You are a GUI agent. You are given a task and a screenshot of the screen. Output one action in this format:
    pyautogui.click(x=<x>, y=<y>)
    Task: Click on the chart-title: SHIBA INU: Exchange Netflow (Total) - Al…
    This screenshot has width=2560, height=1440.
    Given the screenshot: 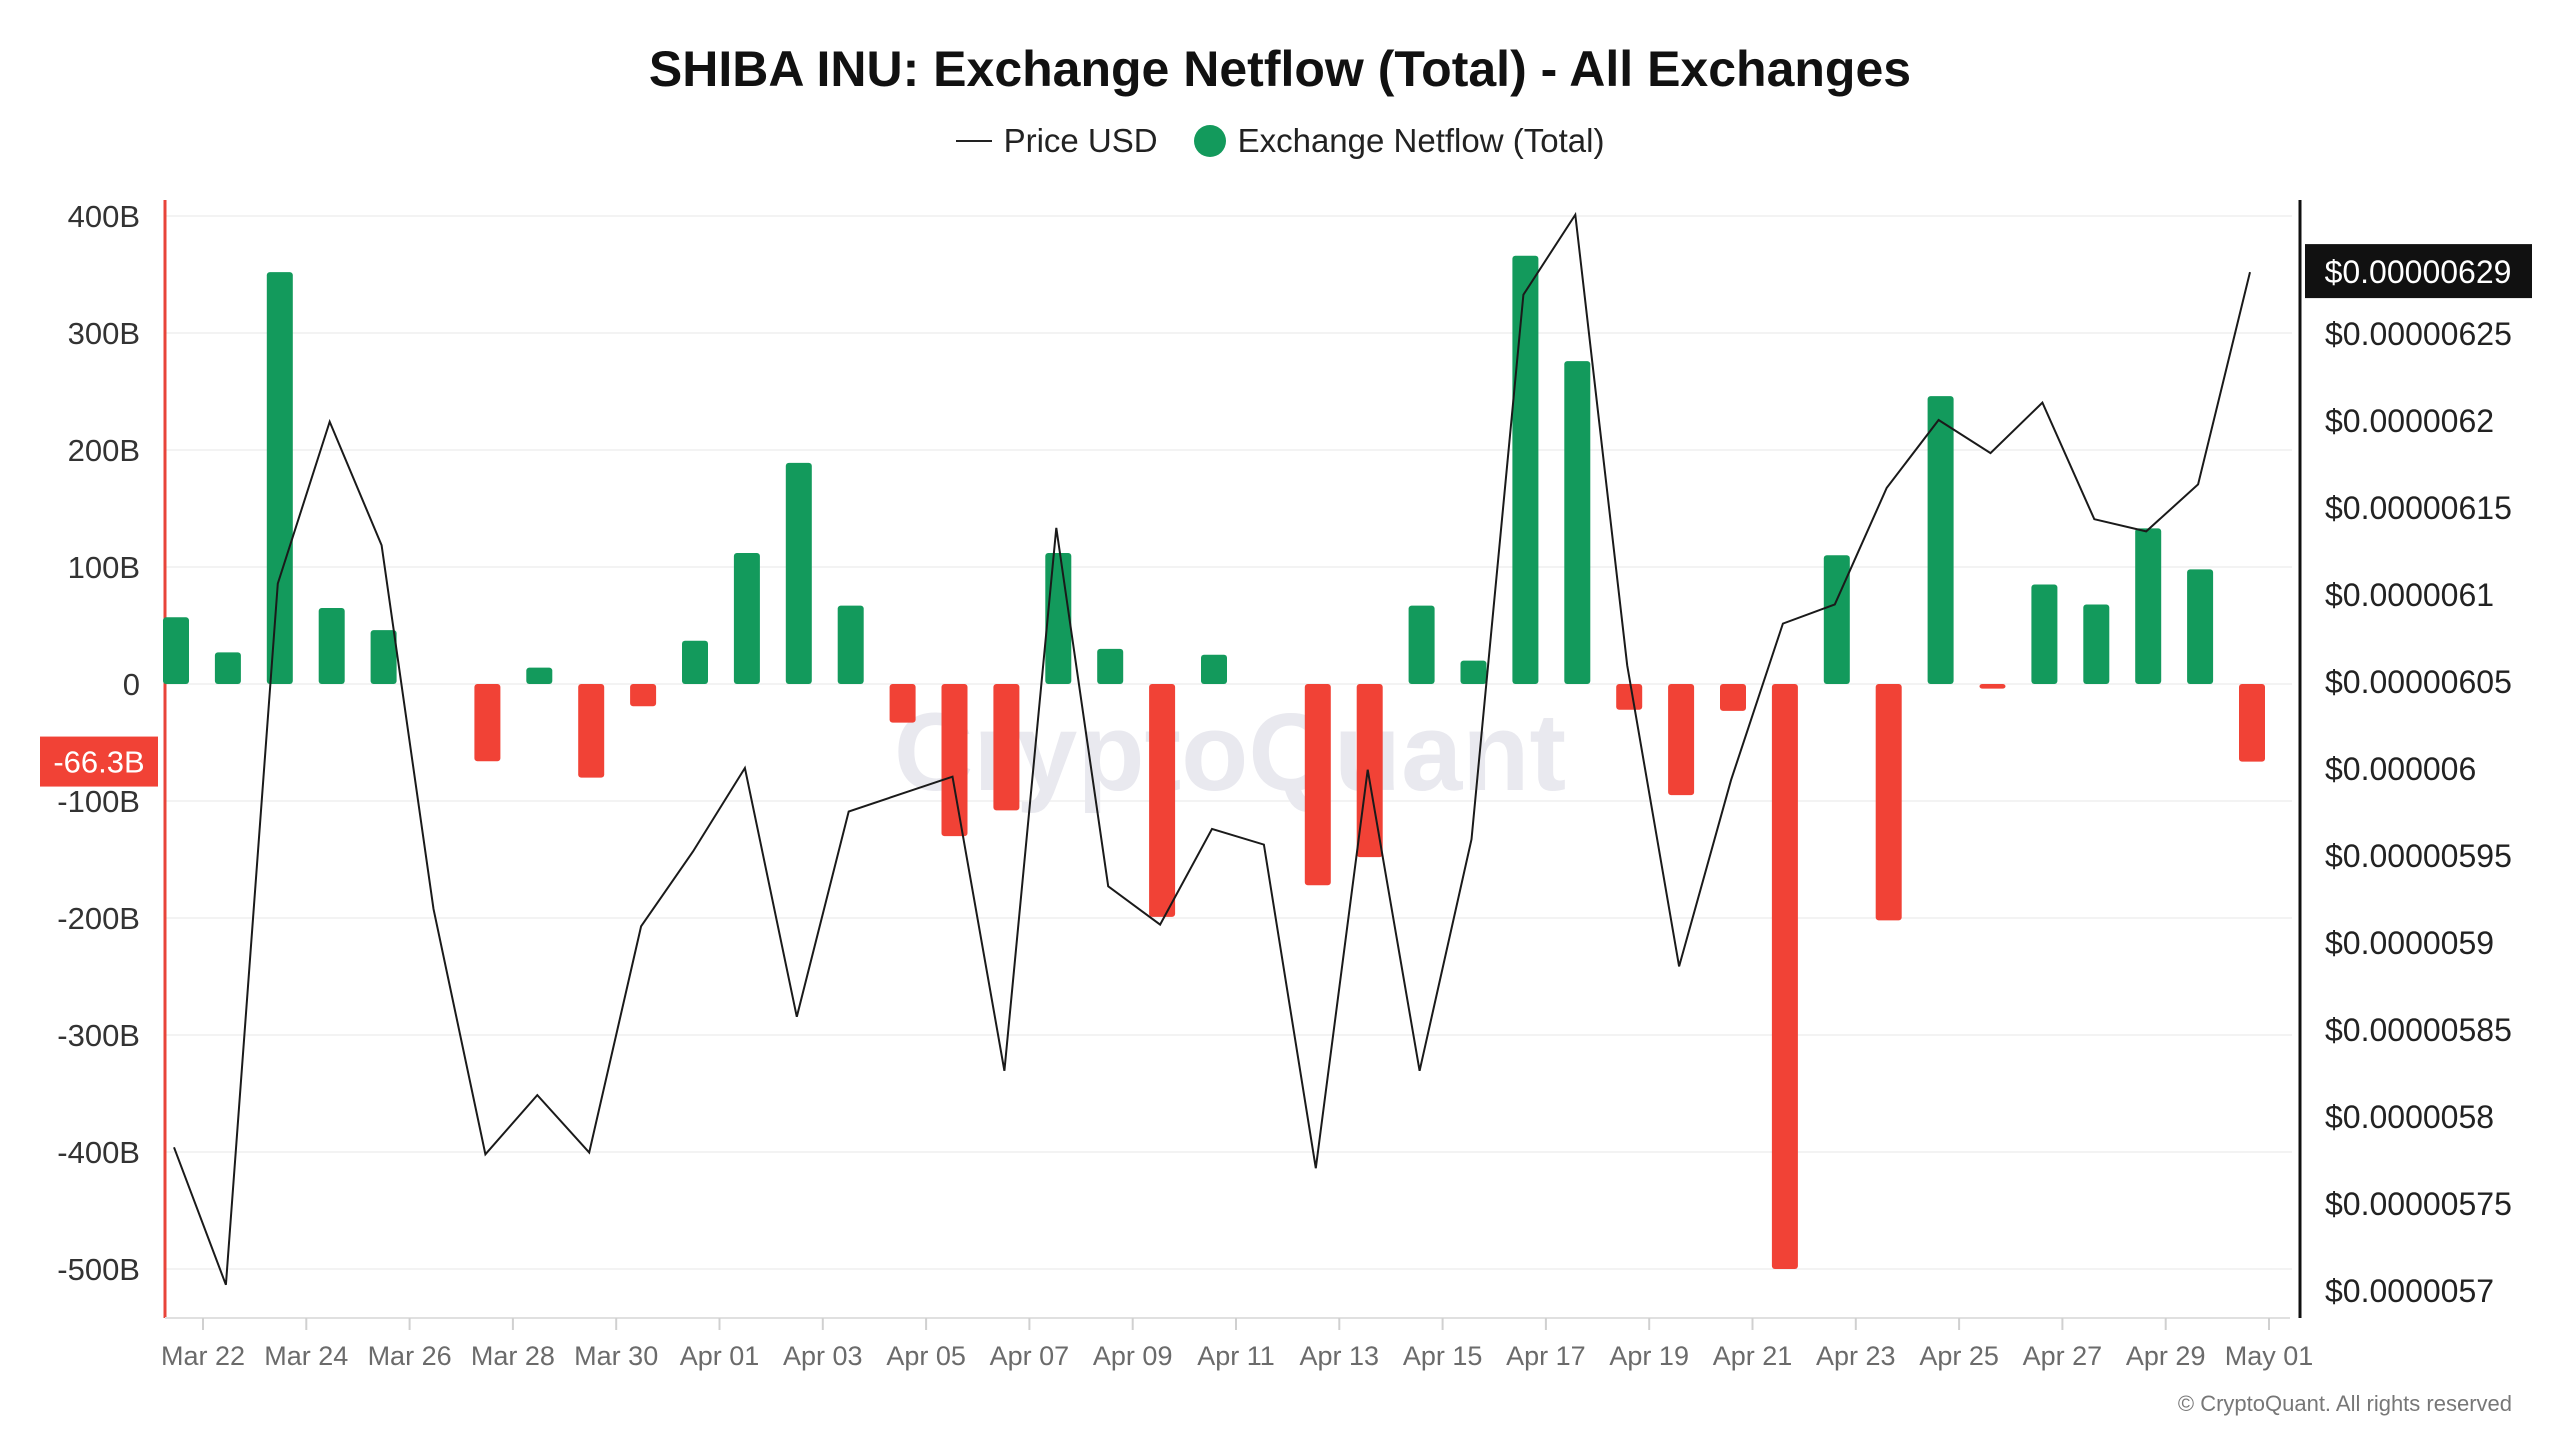 What is the action you would take?
    pyautogui.click(x=1280, y=69)
    